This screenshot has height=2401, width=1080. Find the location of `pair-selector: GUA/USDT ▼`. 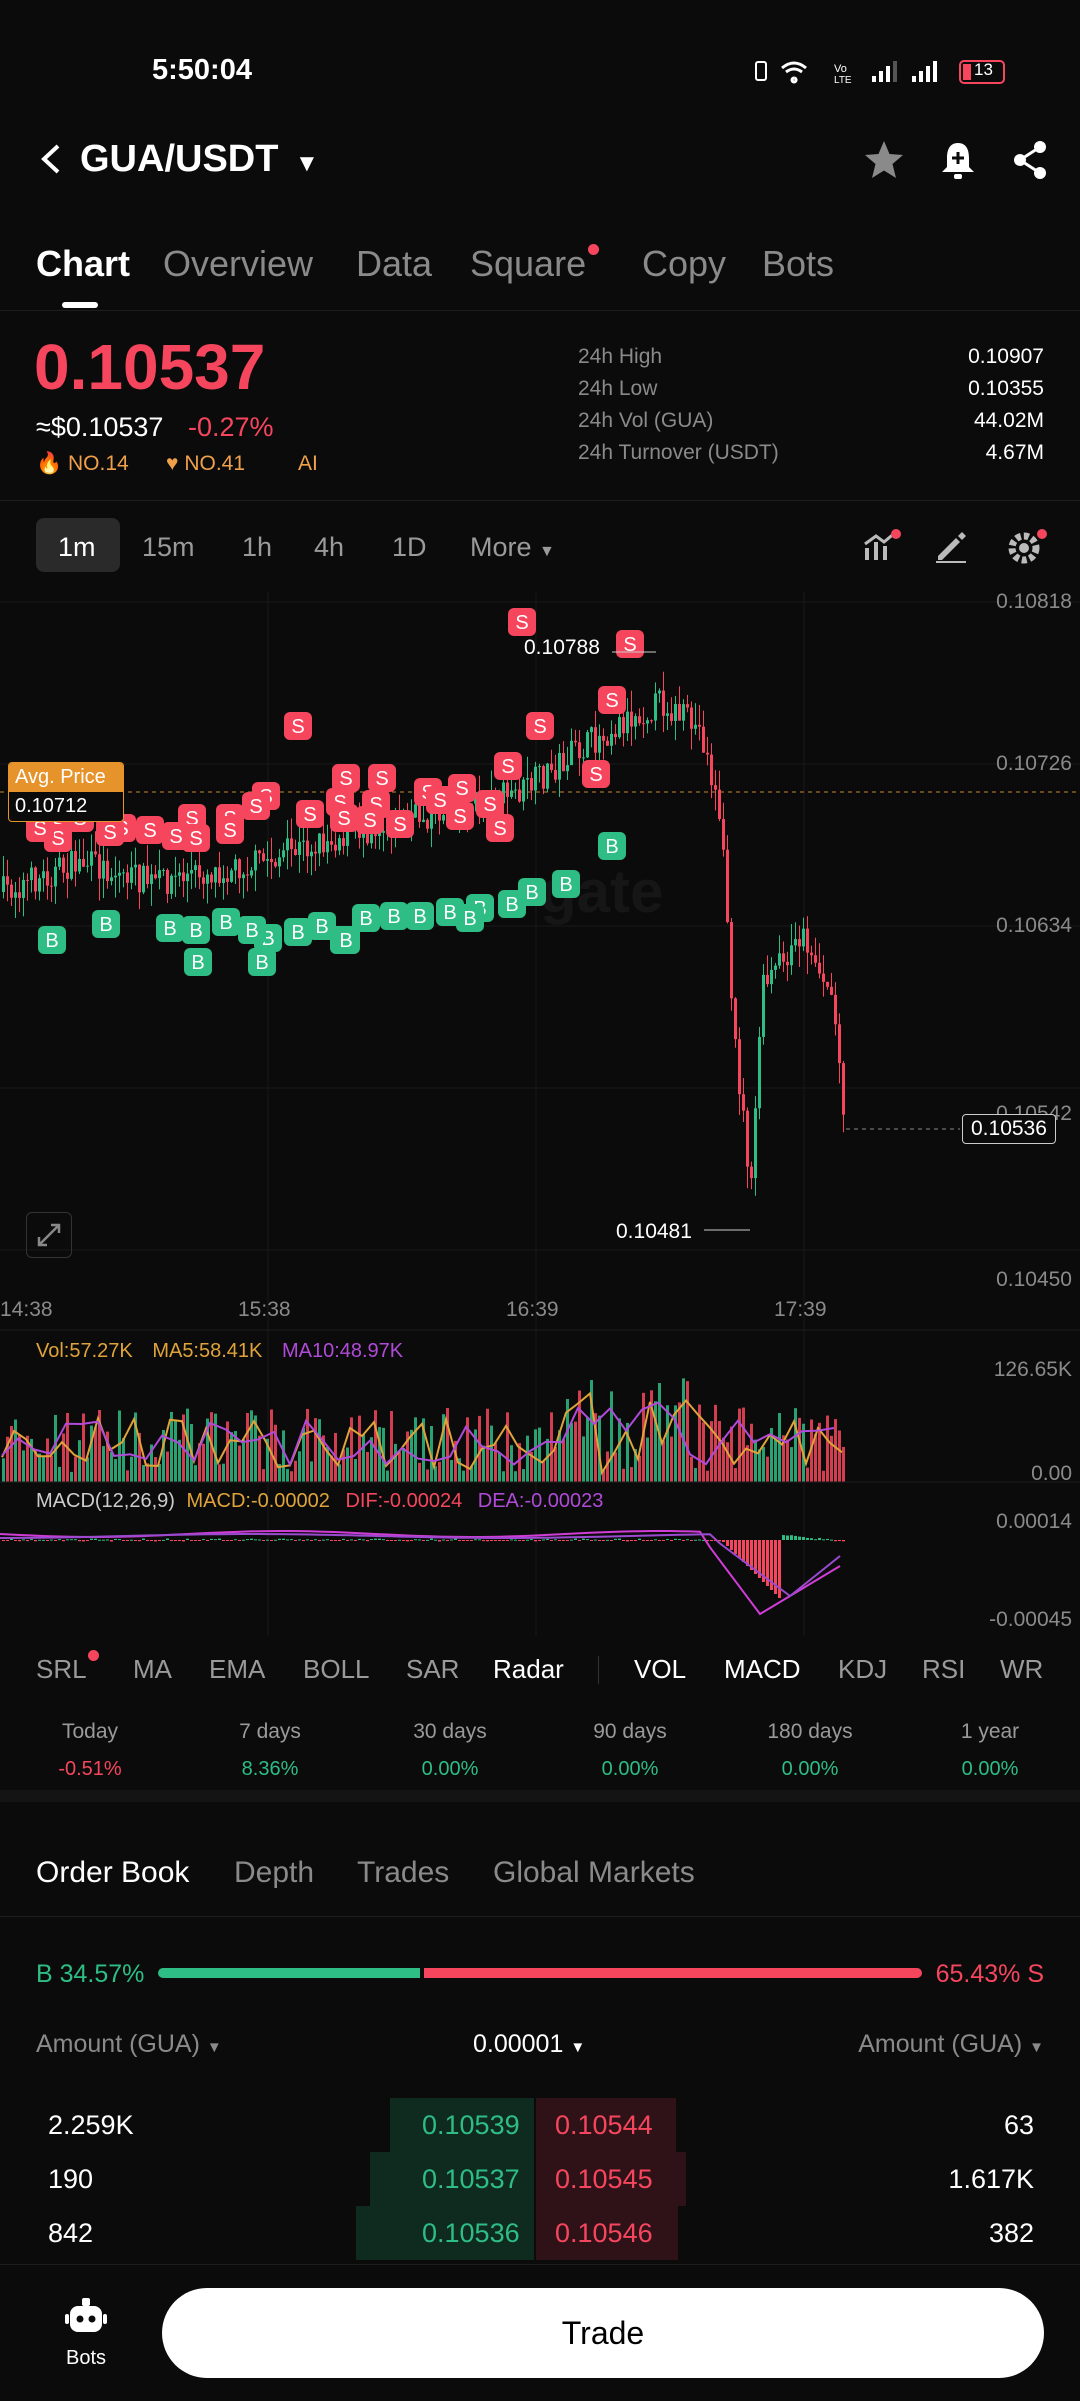

pair-selector: GUA/USDT ▼ is located at coordinates (199, 159).